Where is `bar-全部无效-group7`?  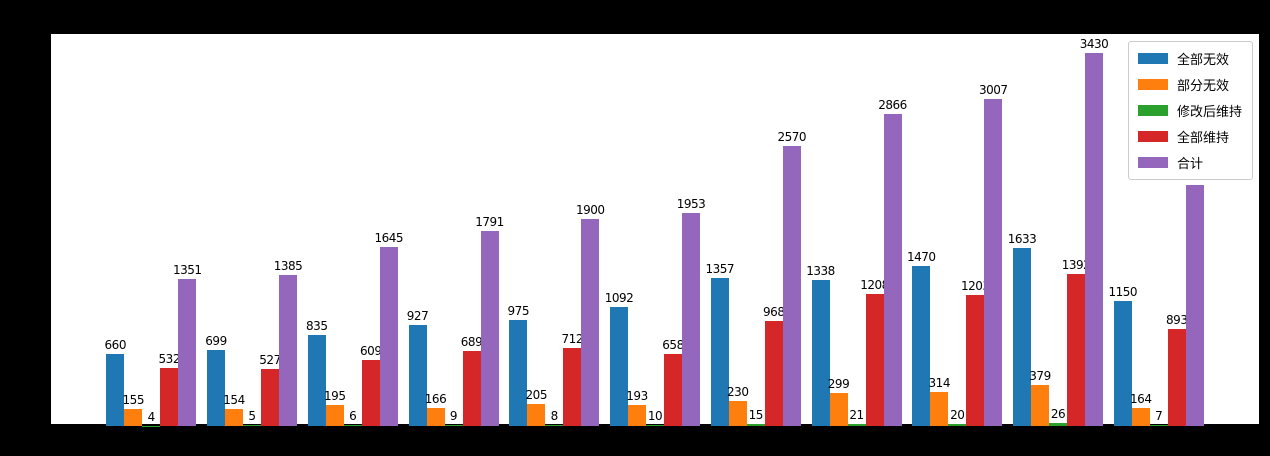 bar-全部无效-group7 is located at coordinates (719, 352).